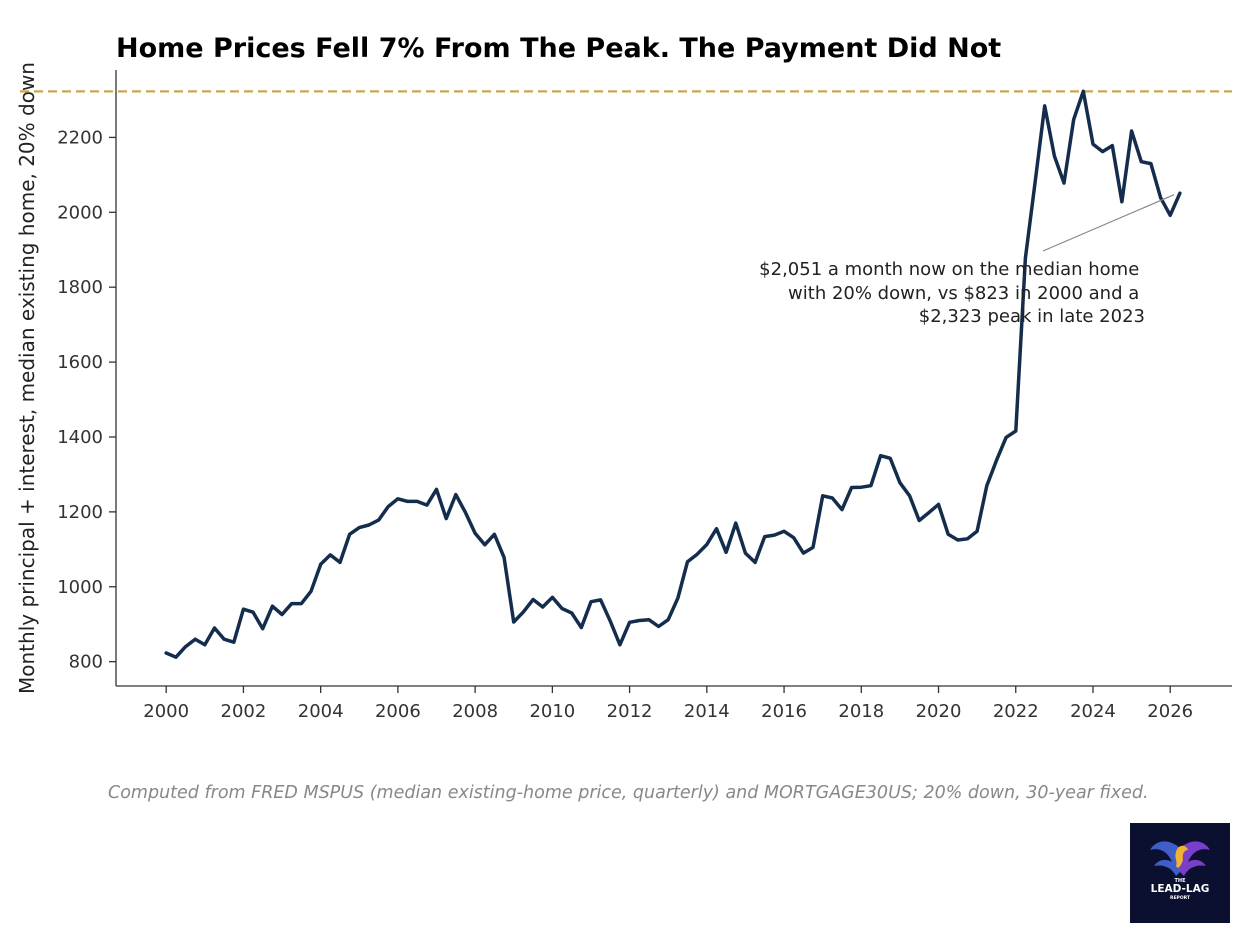 The height and width of the screenshot is (927, 1255). What do you see at coordinates (1108, 223) in the screenshot?
I see `annotation-arrow` at bounding box center [1108, 223].